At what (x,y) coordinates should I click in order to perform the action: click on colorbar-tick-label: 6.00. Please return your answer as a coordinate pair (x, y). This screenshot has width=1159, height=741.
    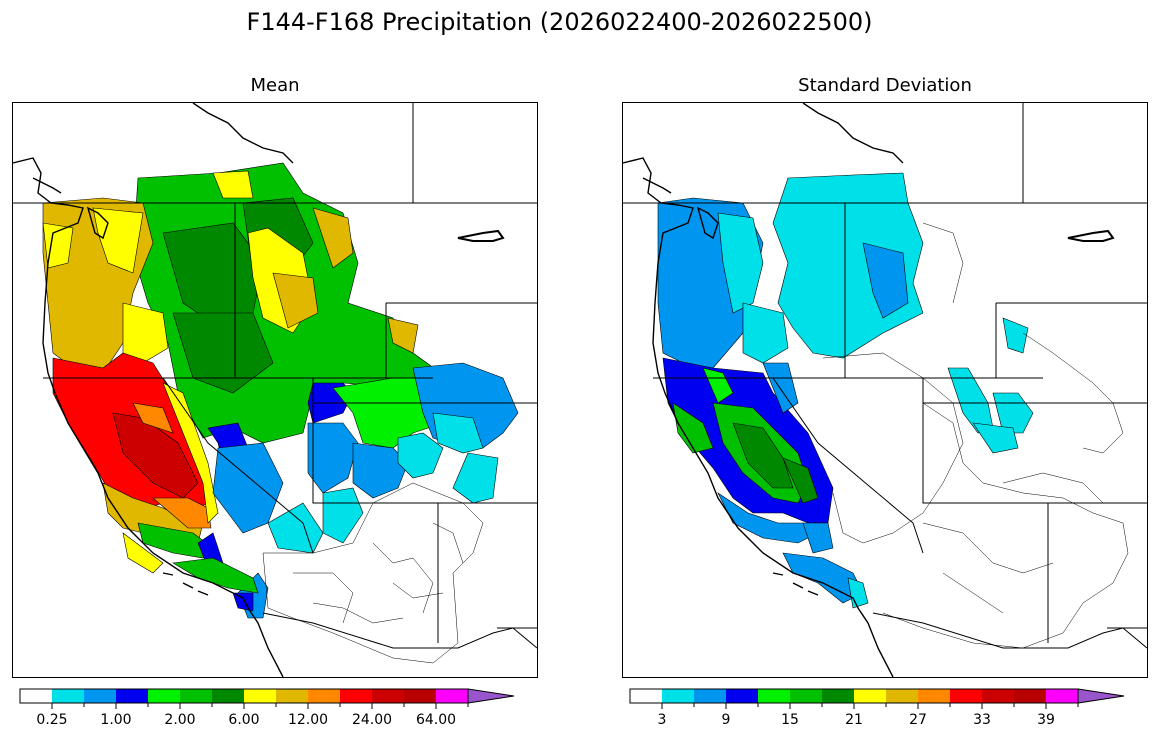
    Looking at the image, I should click on (244, 720).